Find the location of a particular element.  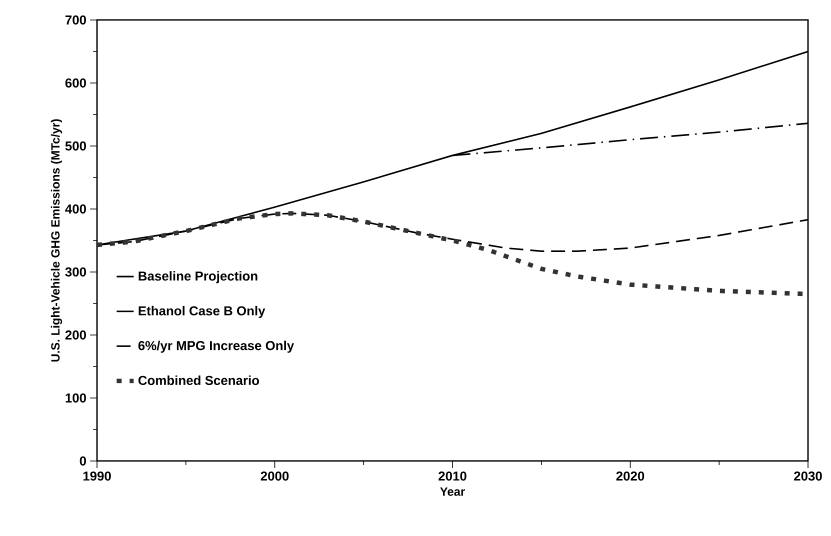

x-tick-label: 2000 is located at coordinates (274, 476).